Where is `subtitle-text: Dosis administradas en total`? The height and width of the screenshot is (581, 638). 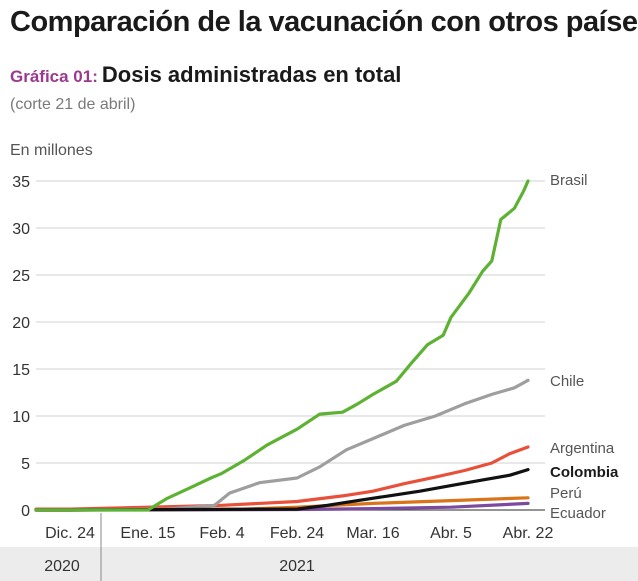
subtitle-text: Dosis administradas en total is located at coordinates (251, 74).